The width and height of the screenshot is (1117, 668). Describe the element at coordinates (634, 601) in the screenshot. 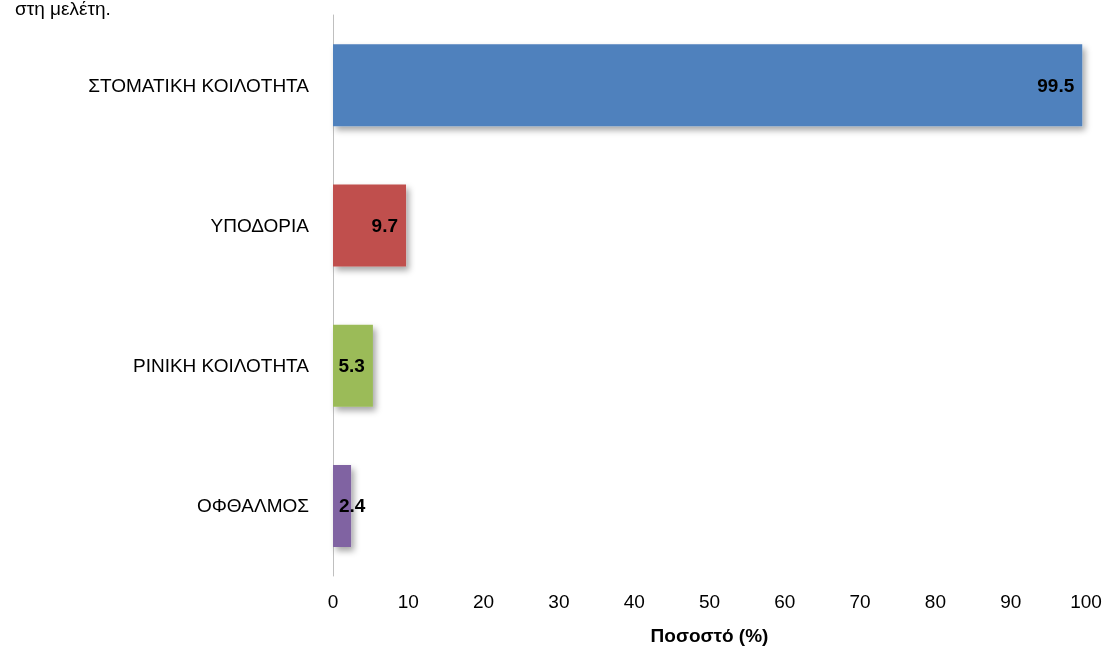

I see `x-tick-label: 40` at that location.